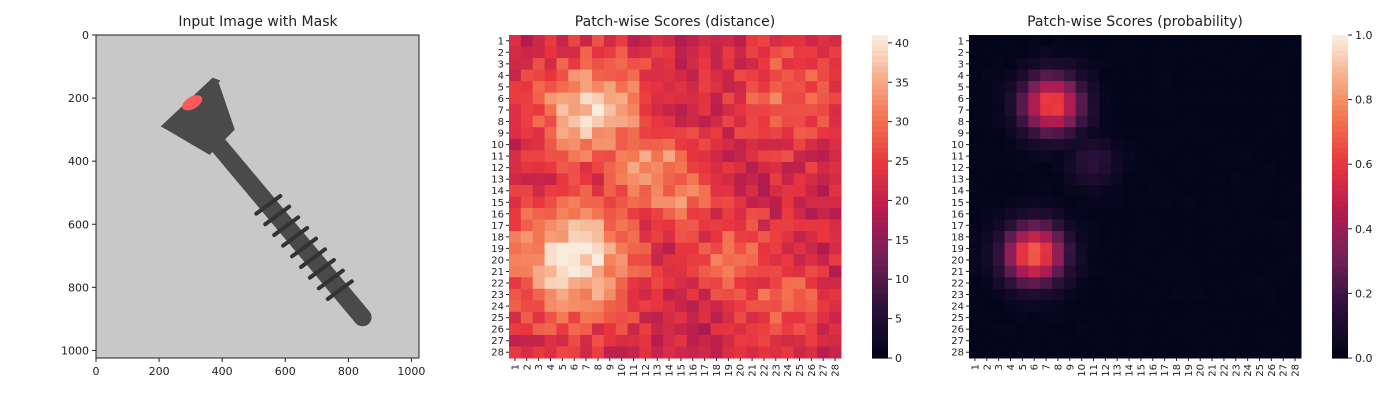 This screenshot has width=1400, height=400. I want to click on x-tick-label: 6, so click(1035, 367).